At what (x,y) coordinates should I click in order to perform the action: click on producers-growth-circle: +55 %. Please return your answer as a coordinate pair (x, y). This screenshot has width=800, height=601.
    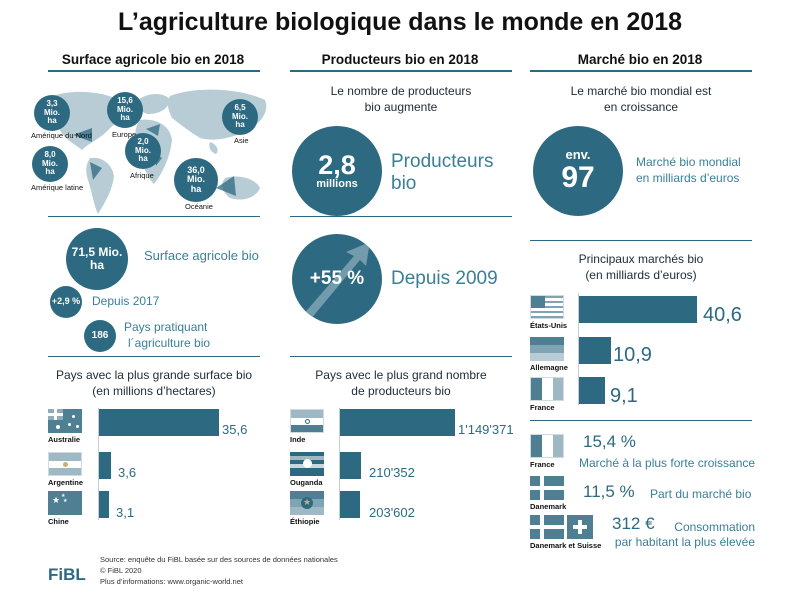
    Looking at the image, I should click on (337, 279).